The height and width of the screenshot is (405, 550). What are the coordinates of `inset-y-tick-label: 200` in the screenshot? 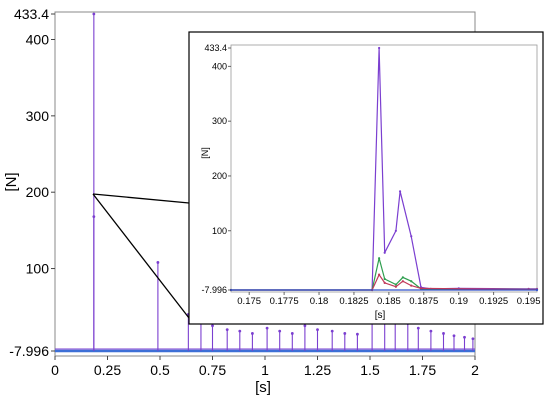 It's located at (219, 176).